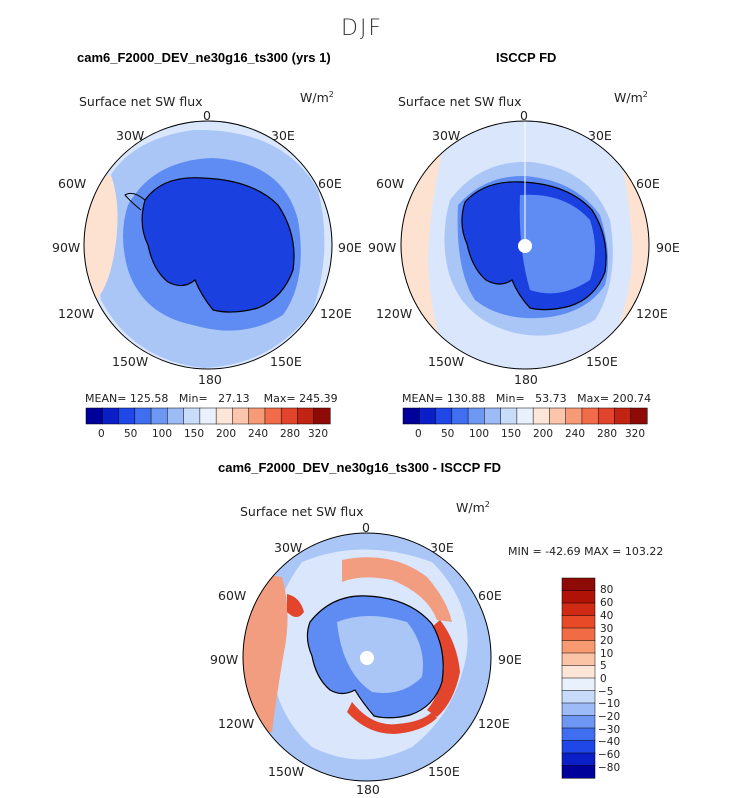 The width and height of the screenshot is (733, 798). I want to click on panel-3-variable-label: Surface net SW flux, so click(302, 511).